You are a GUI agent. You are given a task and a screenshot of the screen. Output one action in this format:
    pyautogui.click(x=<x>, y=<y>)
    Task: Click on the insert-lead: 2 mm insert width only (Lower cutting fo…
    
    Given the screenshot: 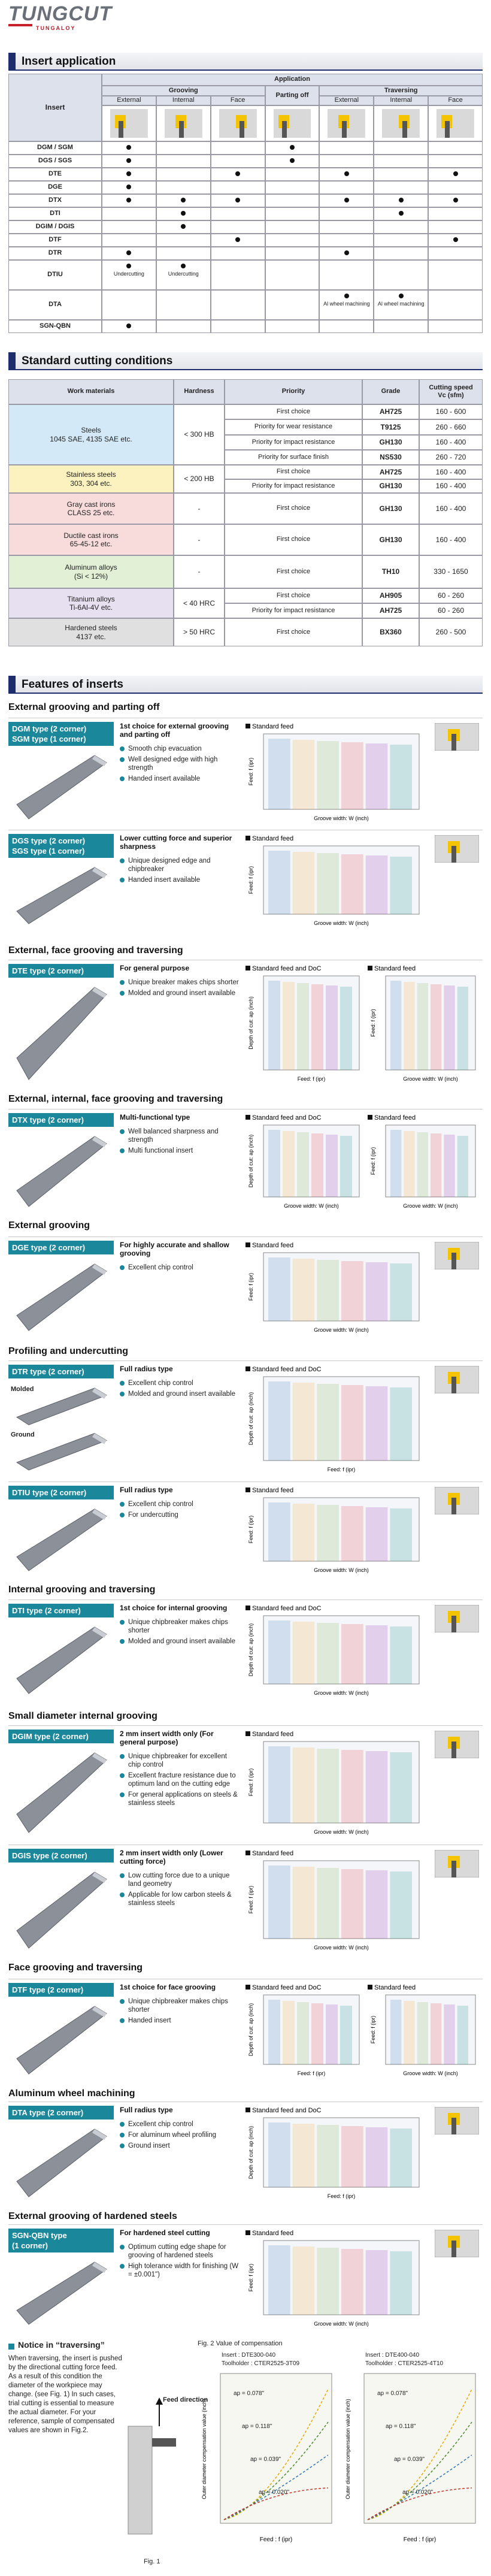 What is the action you would take?
    pyautogui.click(x=172, y=1857)
    